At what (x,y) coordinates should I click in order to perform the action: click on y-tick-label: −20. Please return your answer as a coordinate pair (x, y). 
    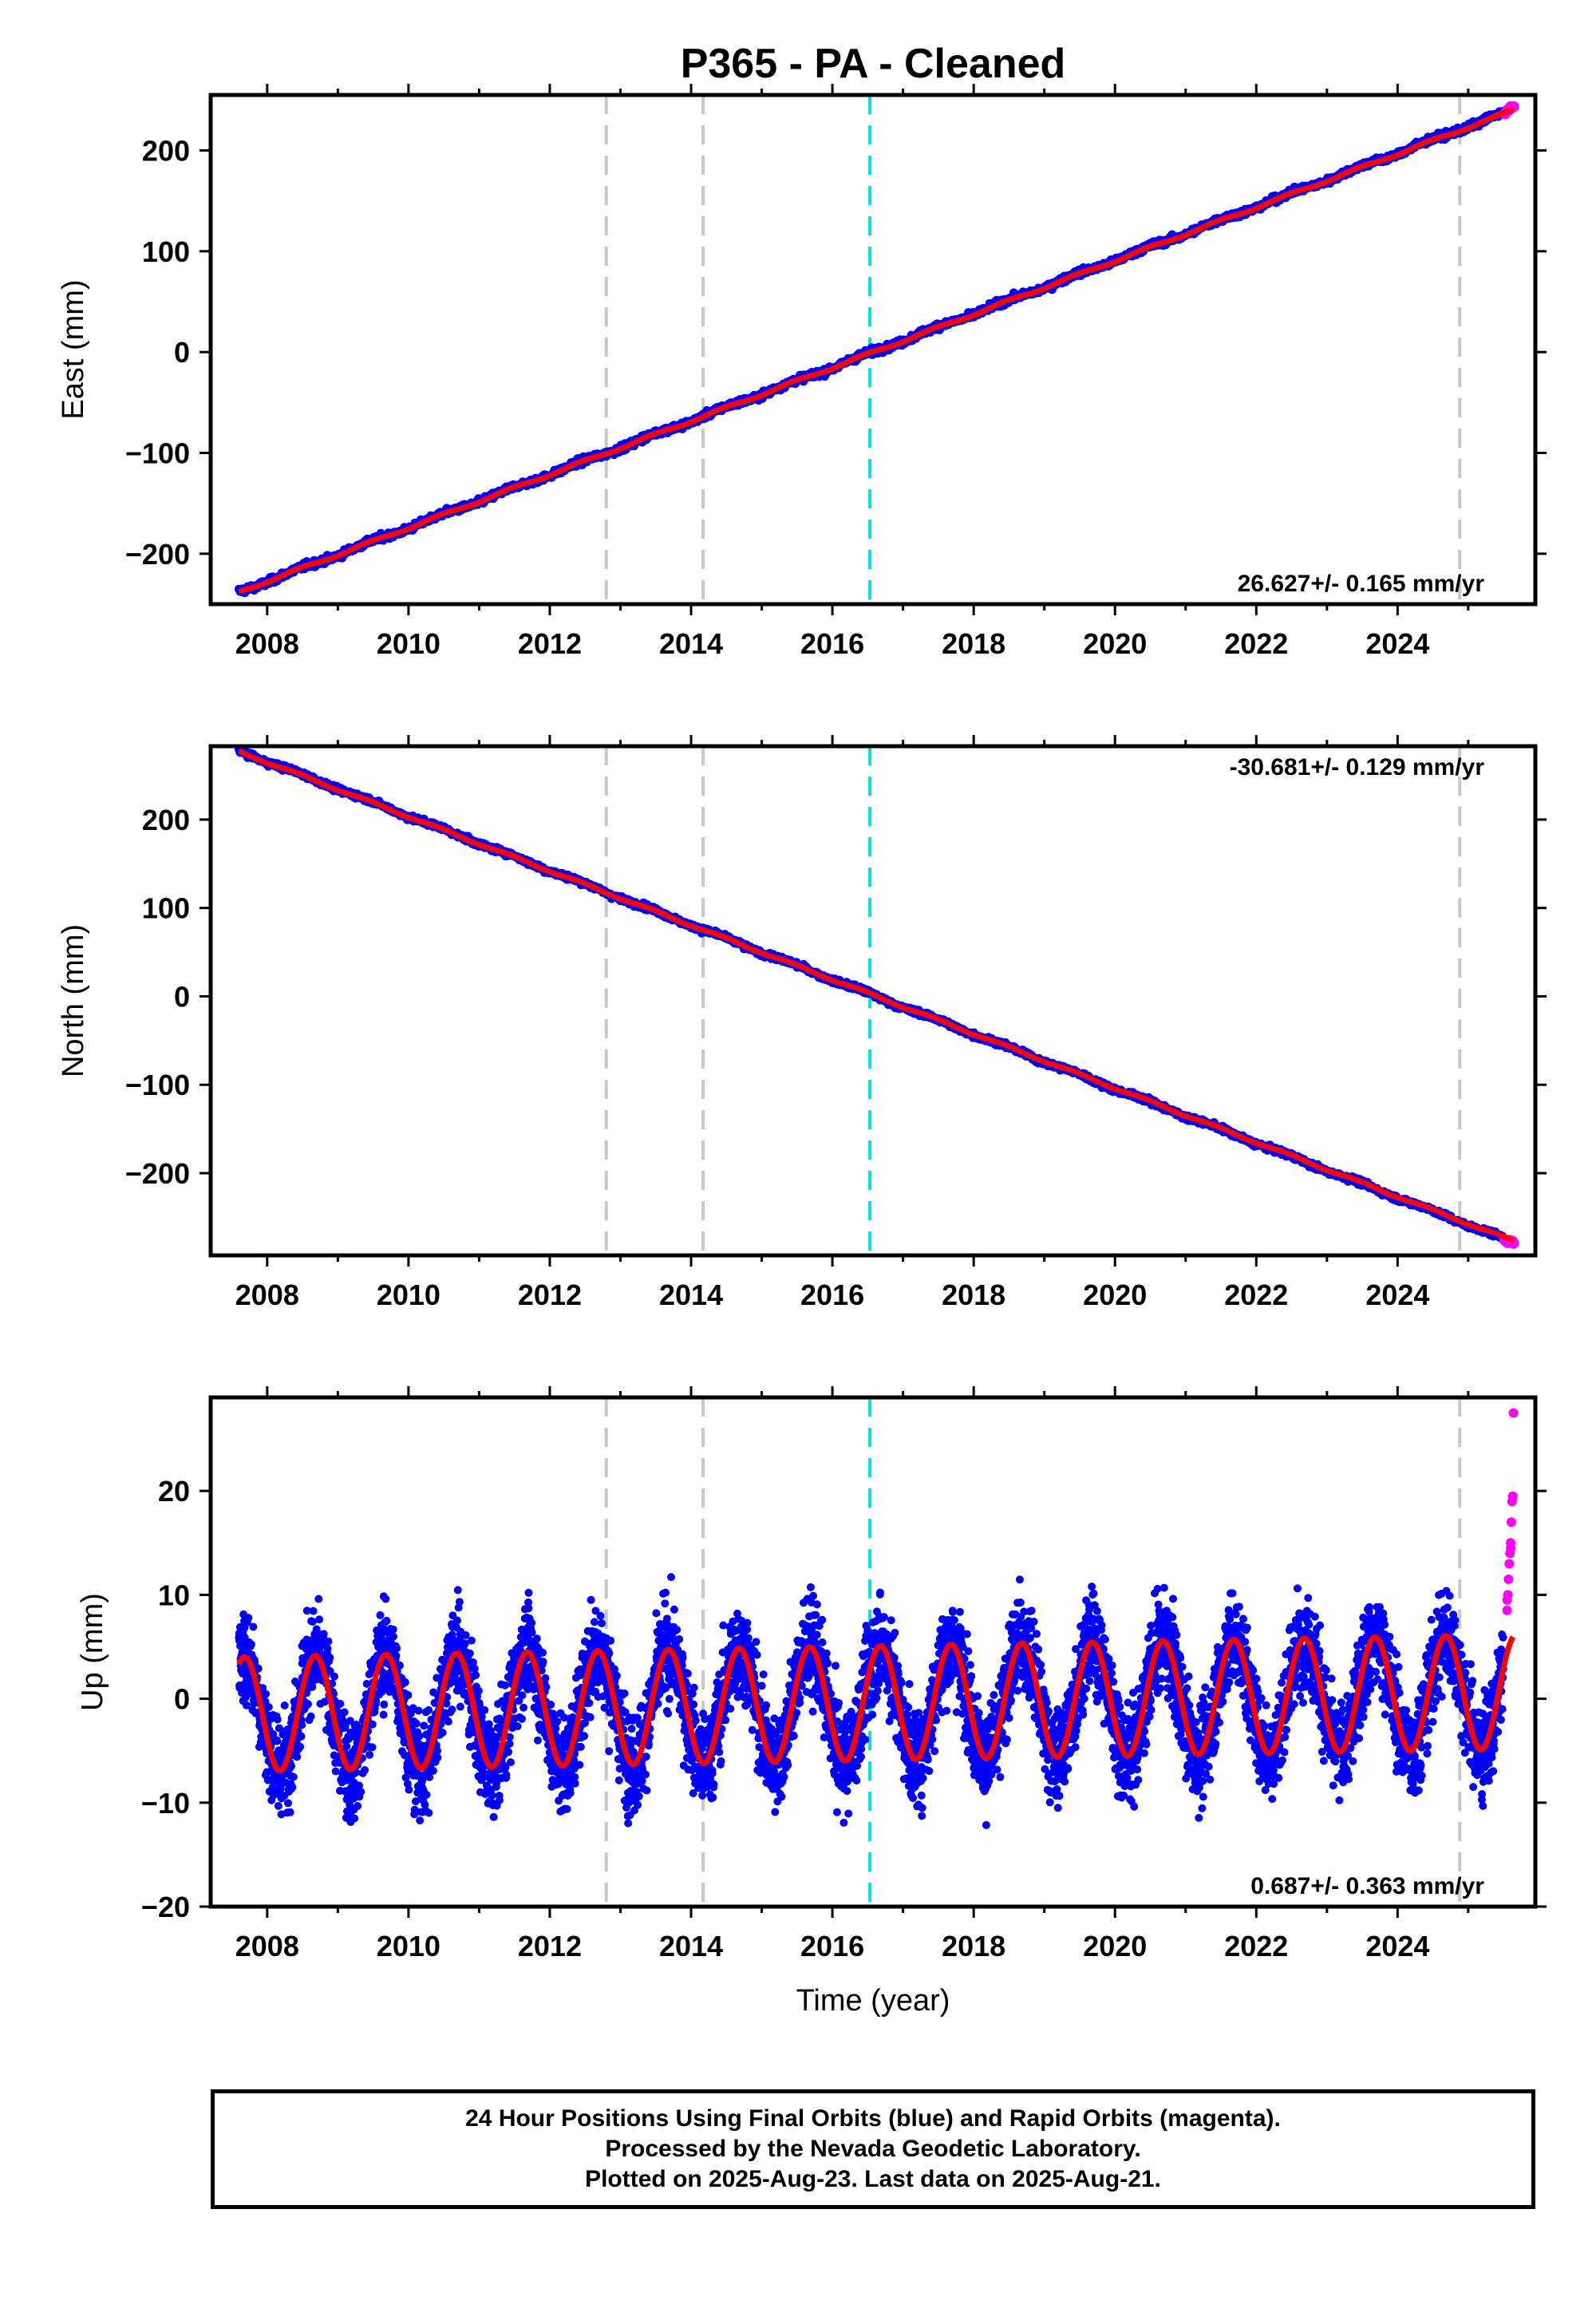
    Looking at the image, I should click on (165, 1907).